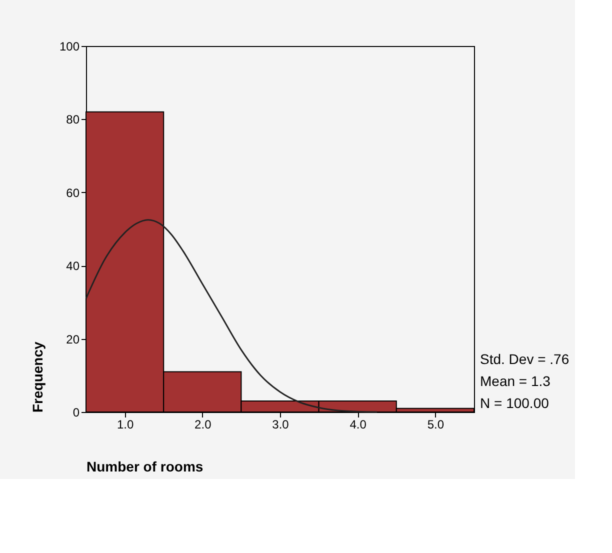 This screenshot has height=553, width=612. I want to click on text: Std. Dev = .76, so click(525, 359).